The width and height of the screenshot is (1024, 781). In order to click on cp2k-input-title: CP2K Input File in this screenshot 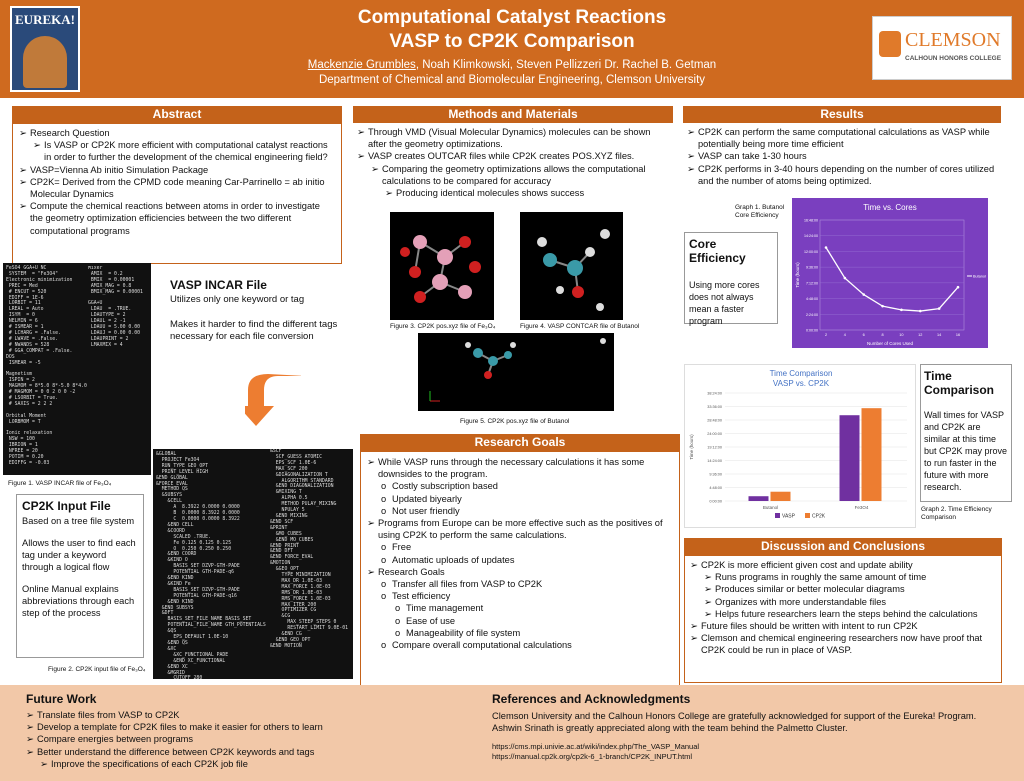, I will do `click(66, 506)`.